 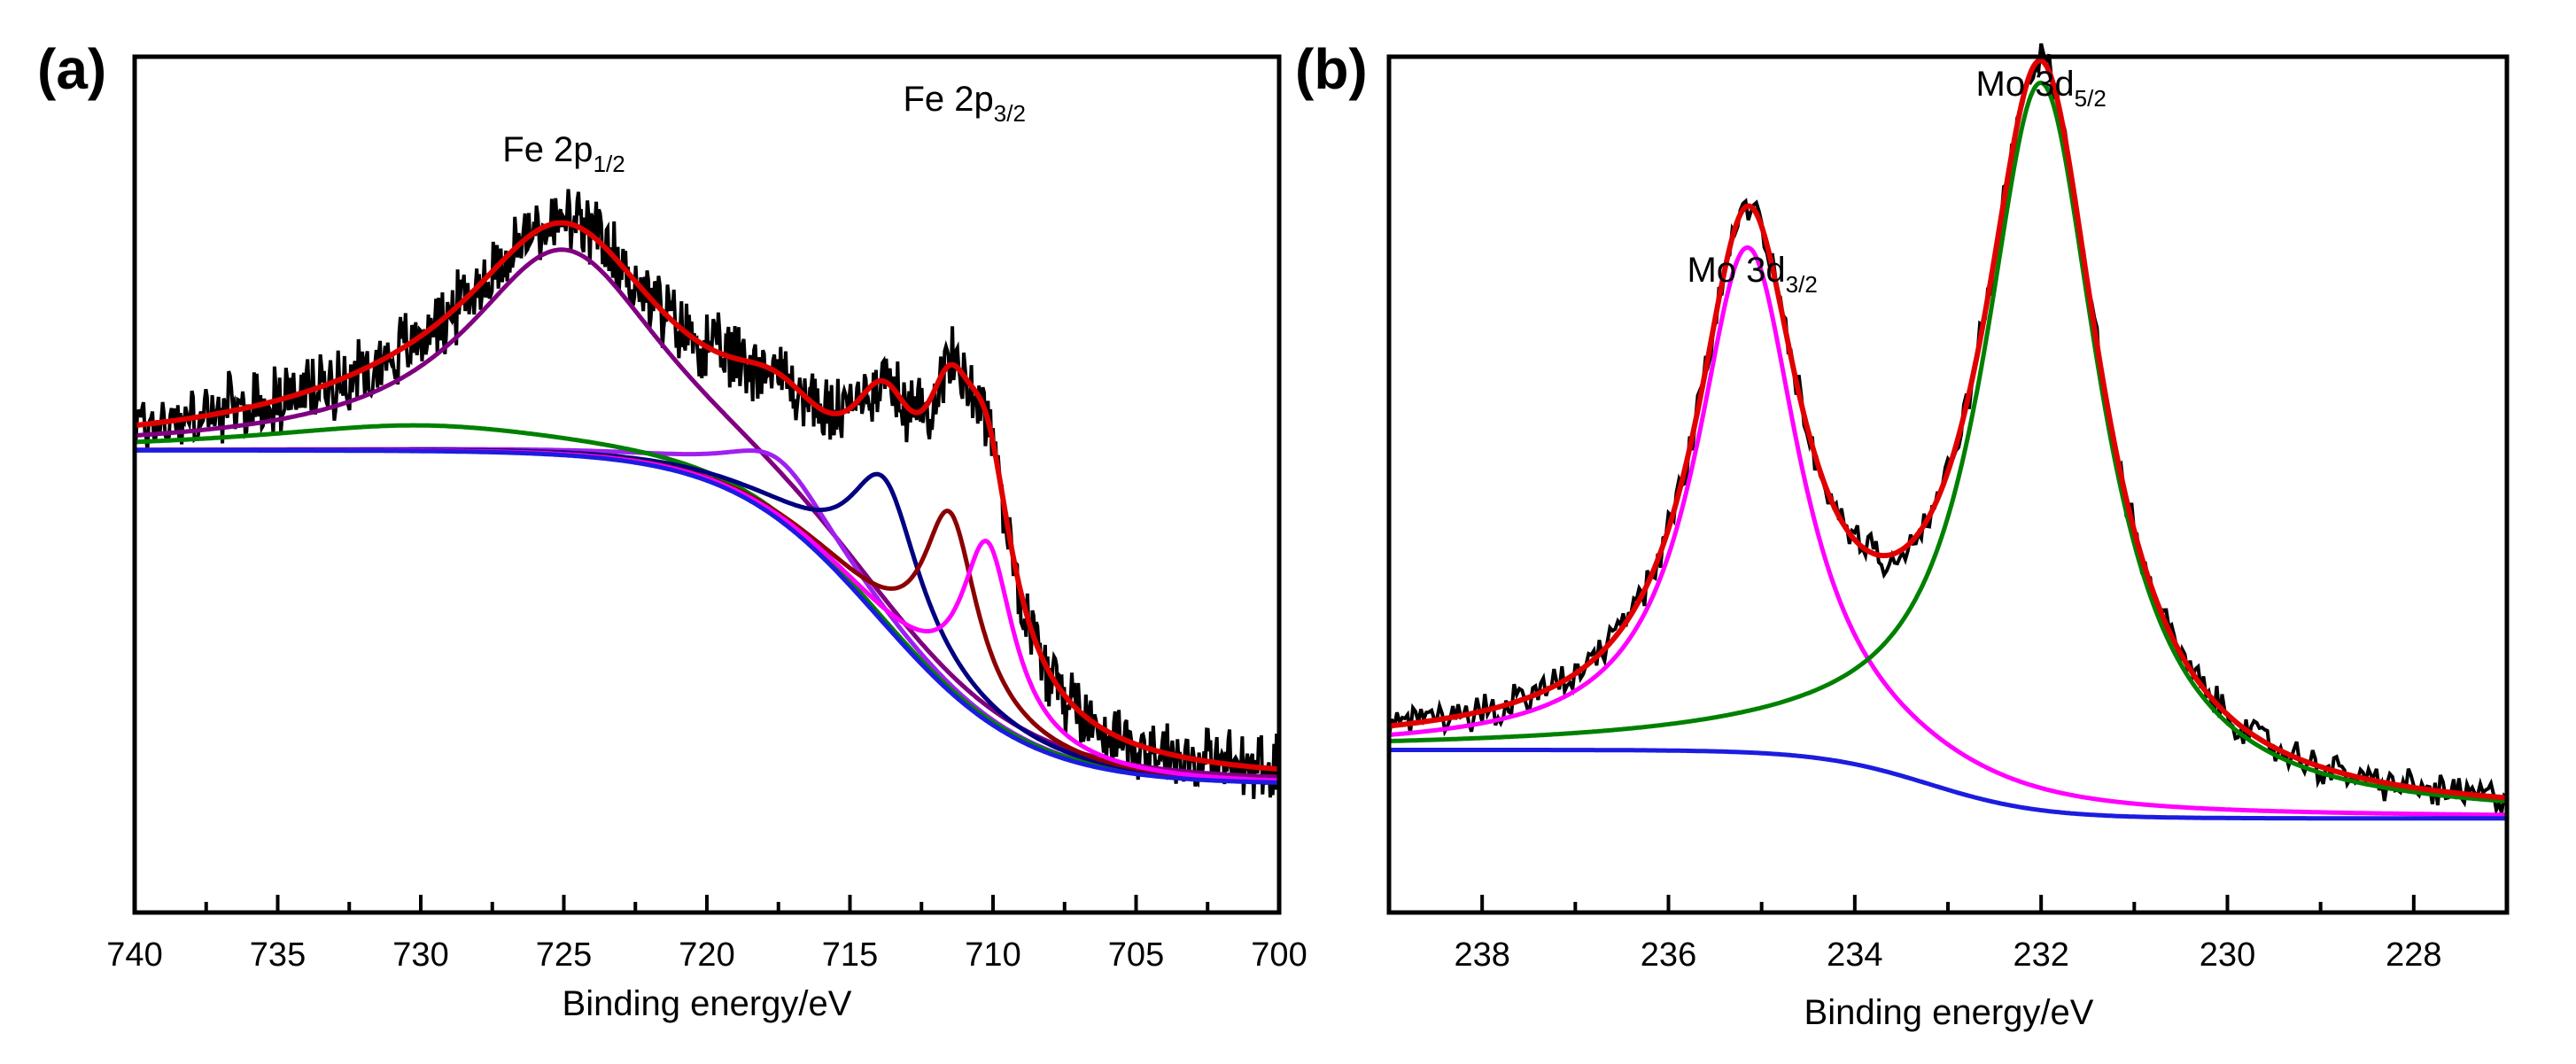 What do you see at coordinates (1279, 955) in the screenshot?
I see `x-tick-label: 700` at bounding box center [1279, 955].